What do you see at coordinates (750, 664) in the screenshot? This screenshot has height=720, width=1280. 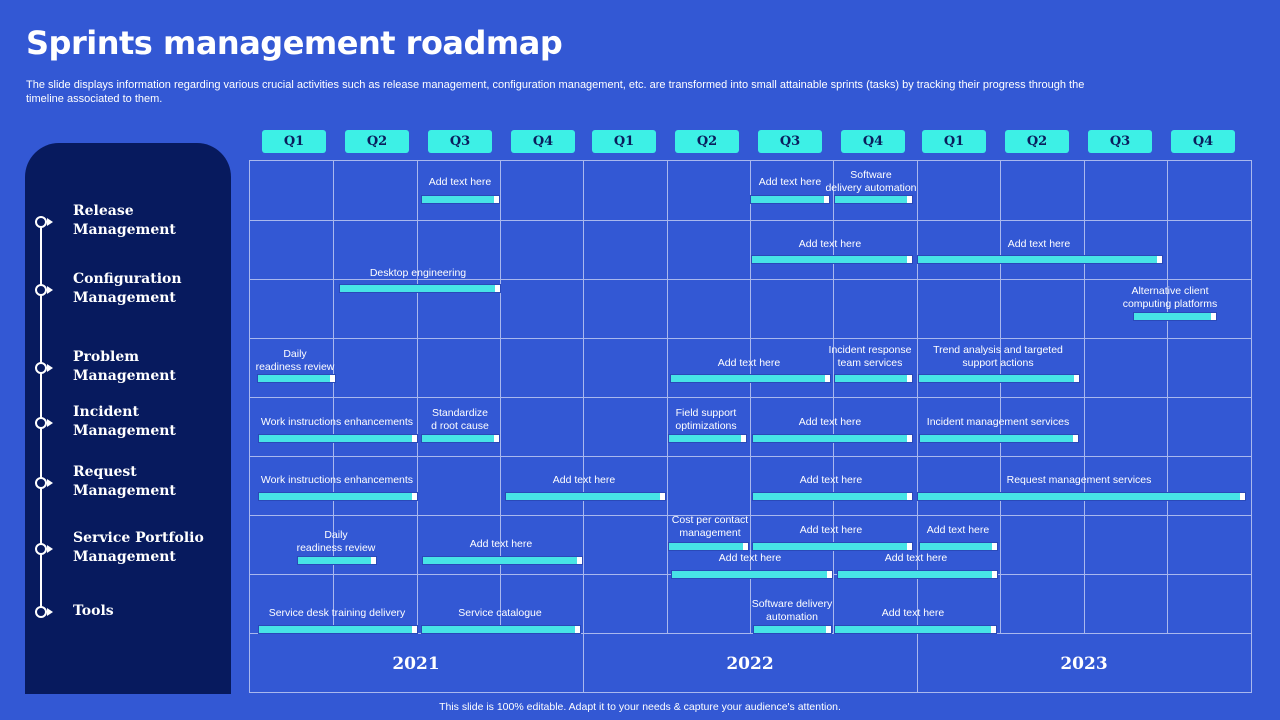 I see `year-label: 2022` at bounding box center [750, 664].